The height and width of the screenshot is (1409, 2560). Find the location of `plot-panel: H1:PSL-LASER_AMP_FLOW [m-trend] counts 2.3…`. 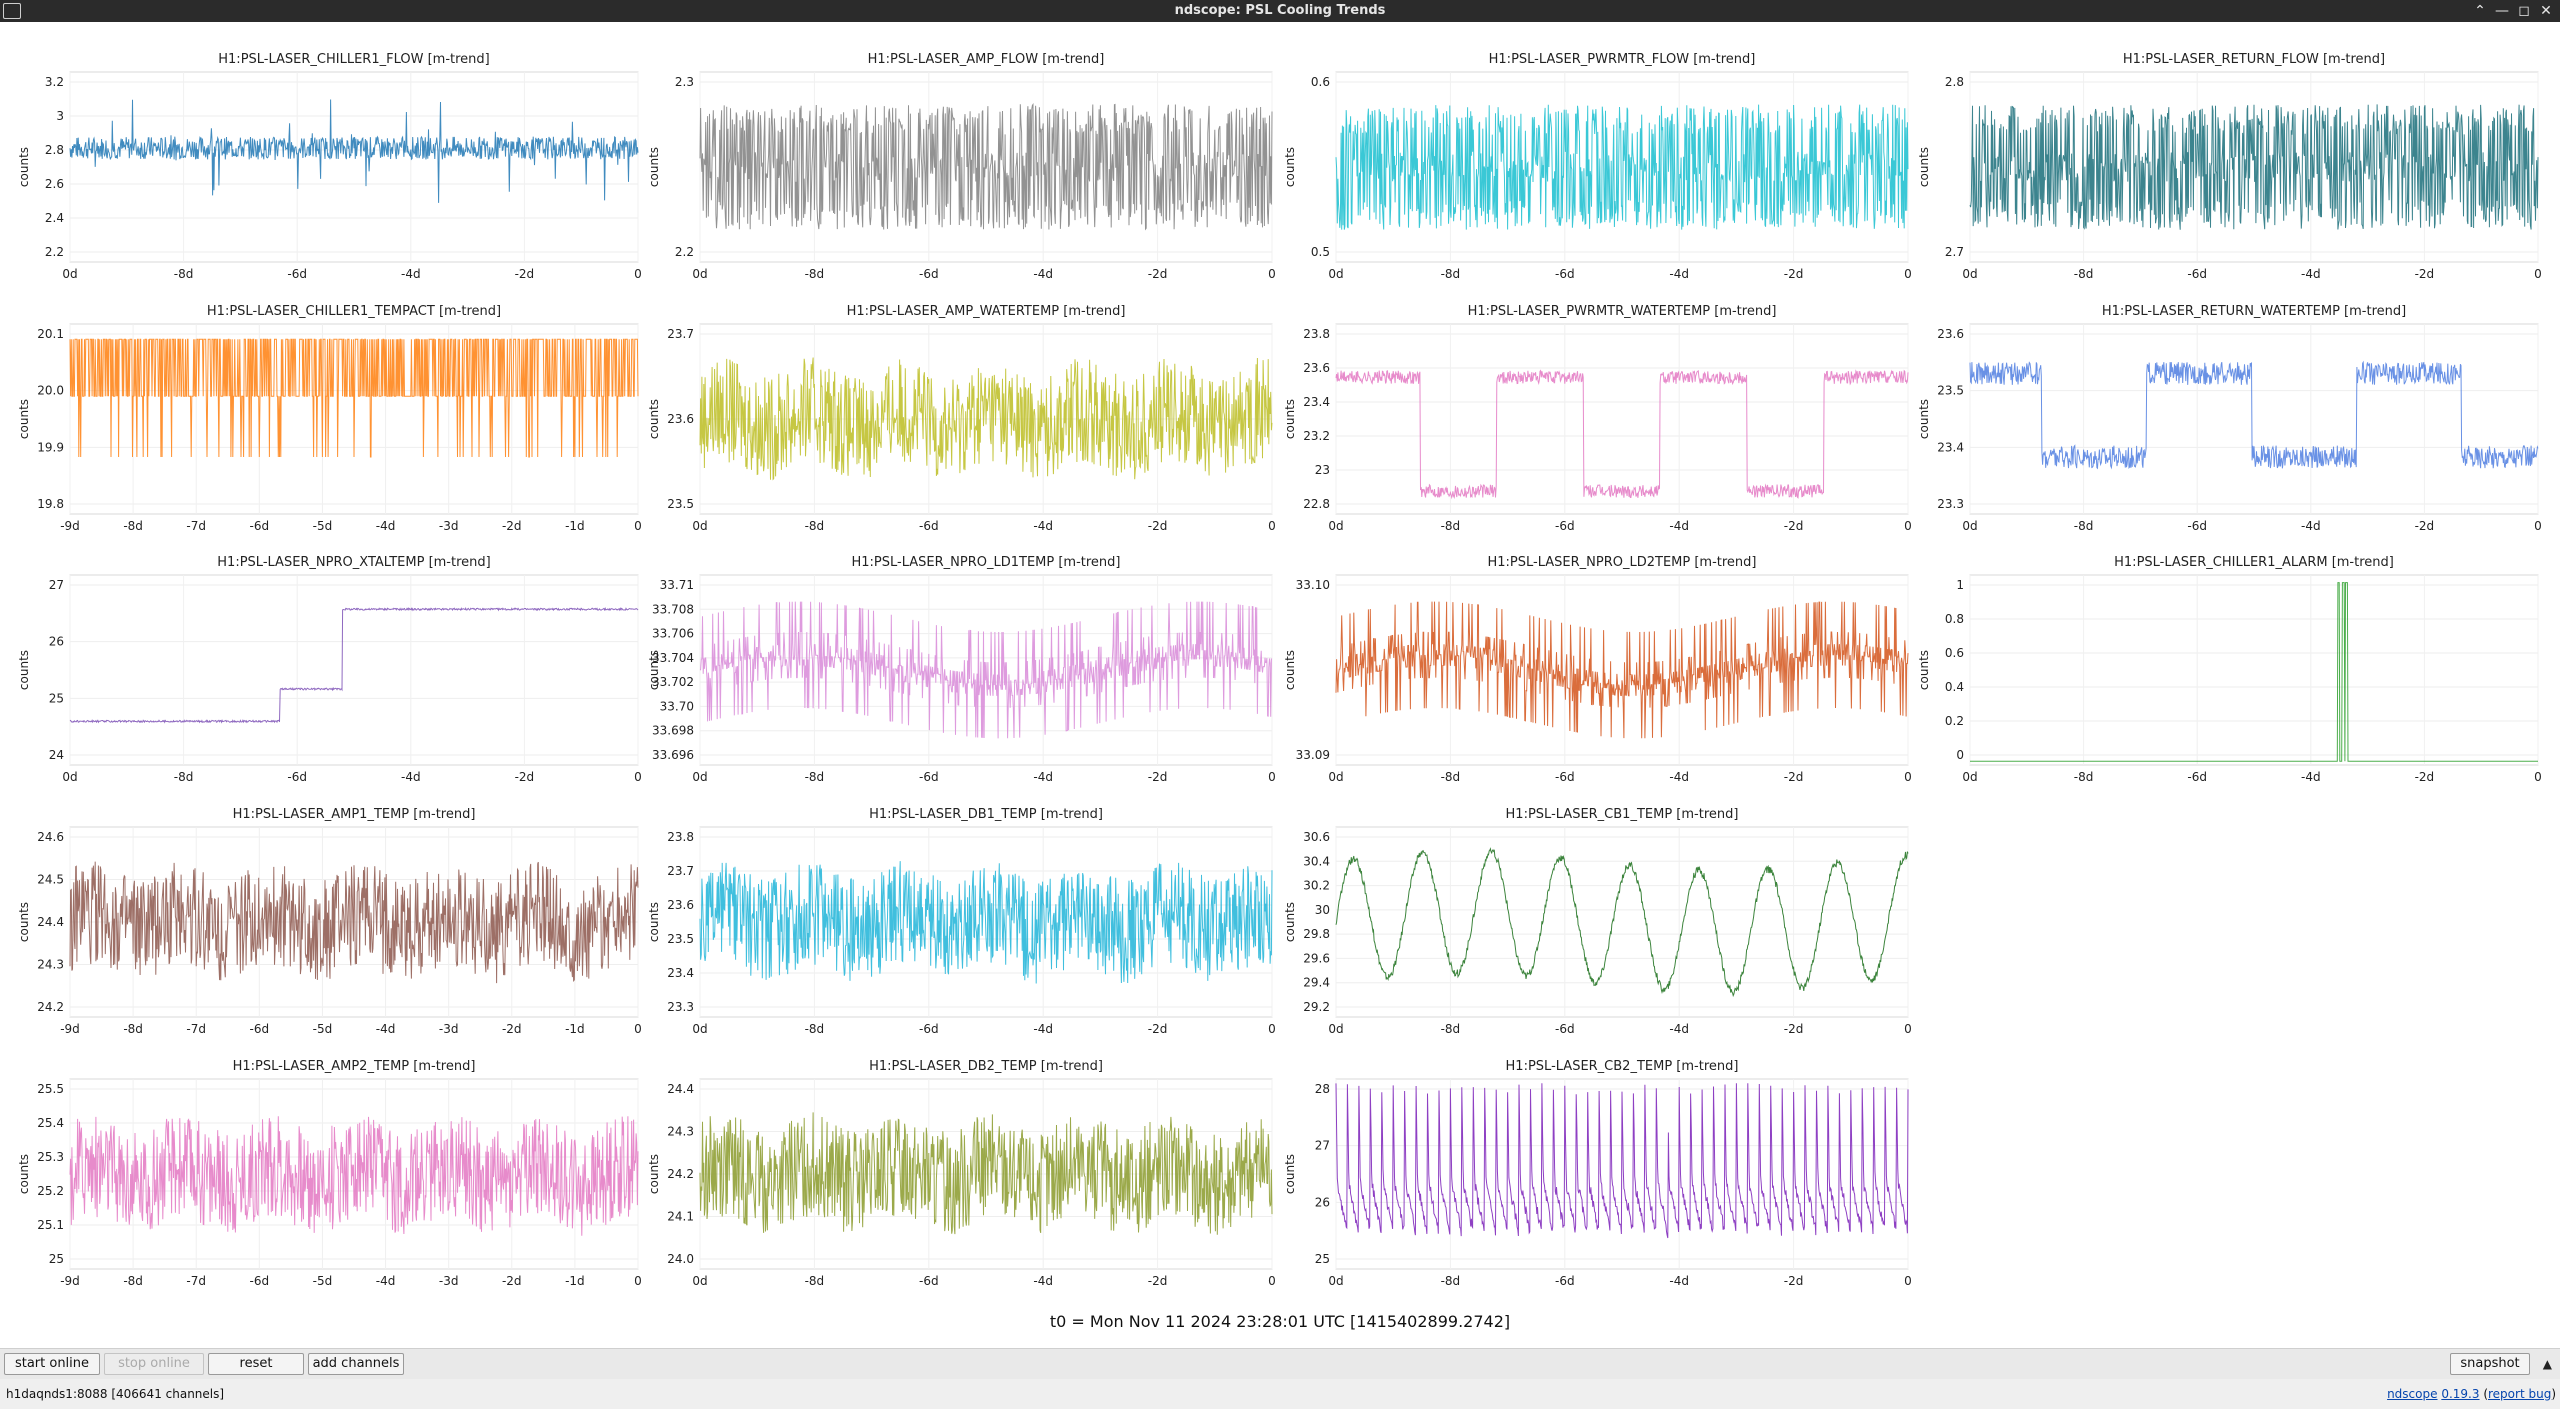

plot-panel: H1:PSL-LASER_AMP_FLOW [m-trend] counts 2.3… is located at coordinates (961, 166).